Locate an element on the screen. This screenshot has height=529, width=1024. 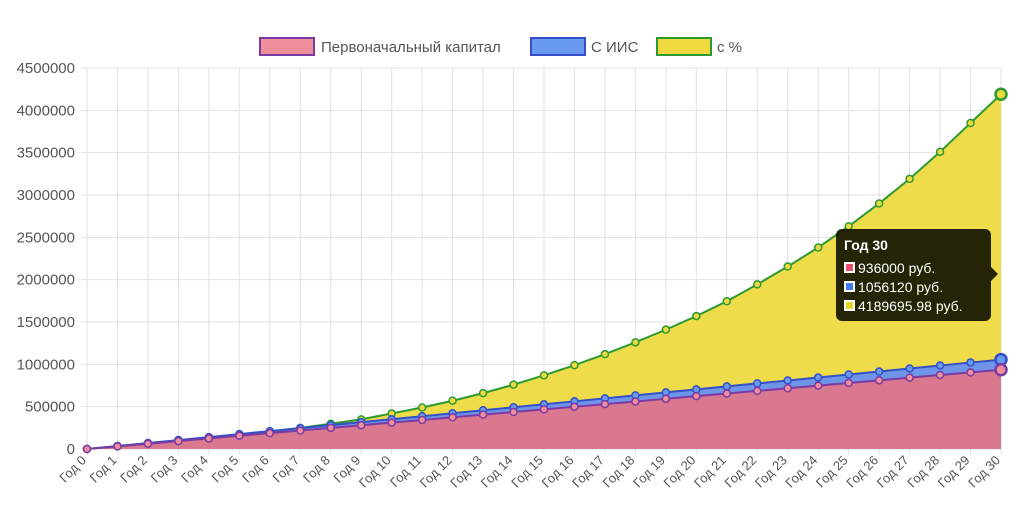
y-tick-label: 0 is located at coordinates (71, 449).